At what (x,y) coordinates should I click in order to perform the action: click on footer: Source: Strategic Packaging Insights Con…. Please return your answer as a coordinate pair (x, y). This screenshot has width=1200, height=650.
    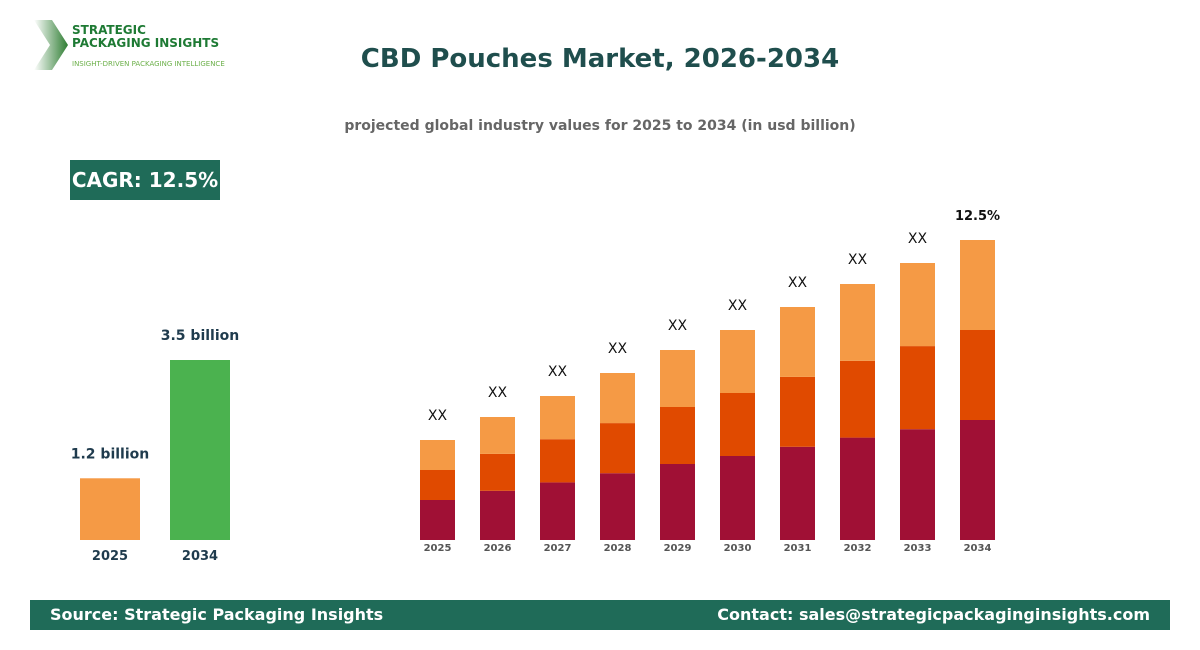
    Looking at the image, I should click on (600, 615).